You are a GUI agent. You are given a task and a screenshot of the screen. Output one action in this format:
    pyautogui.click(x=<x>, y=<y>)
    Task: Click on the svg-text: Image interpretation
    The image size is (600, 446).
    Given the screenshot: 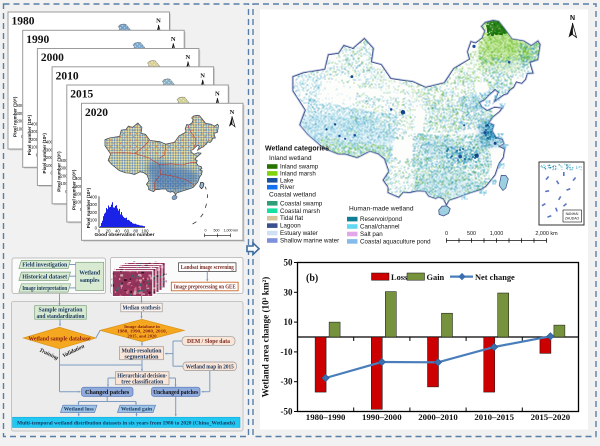 What is the action you would take?
    pyautogui.click(x=45, y=289)
    